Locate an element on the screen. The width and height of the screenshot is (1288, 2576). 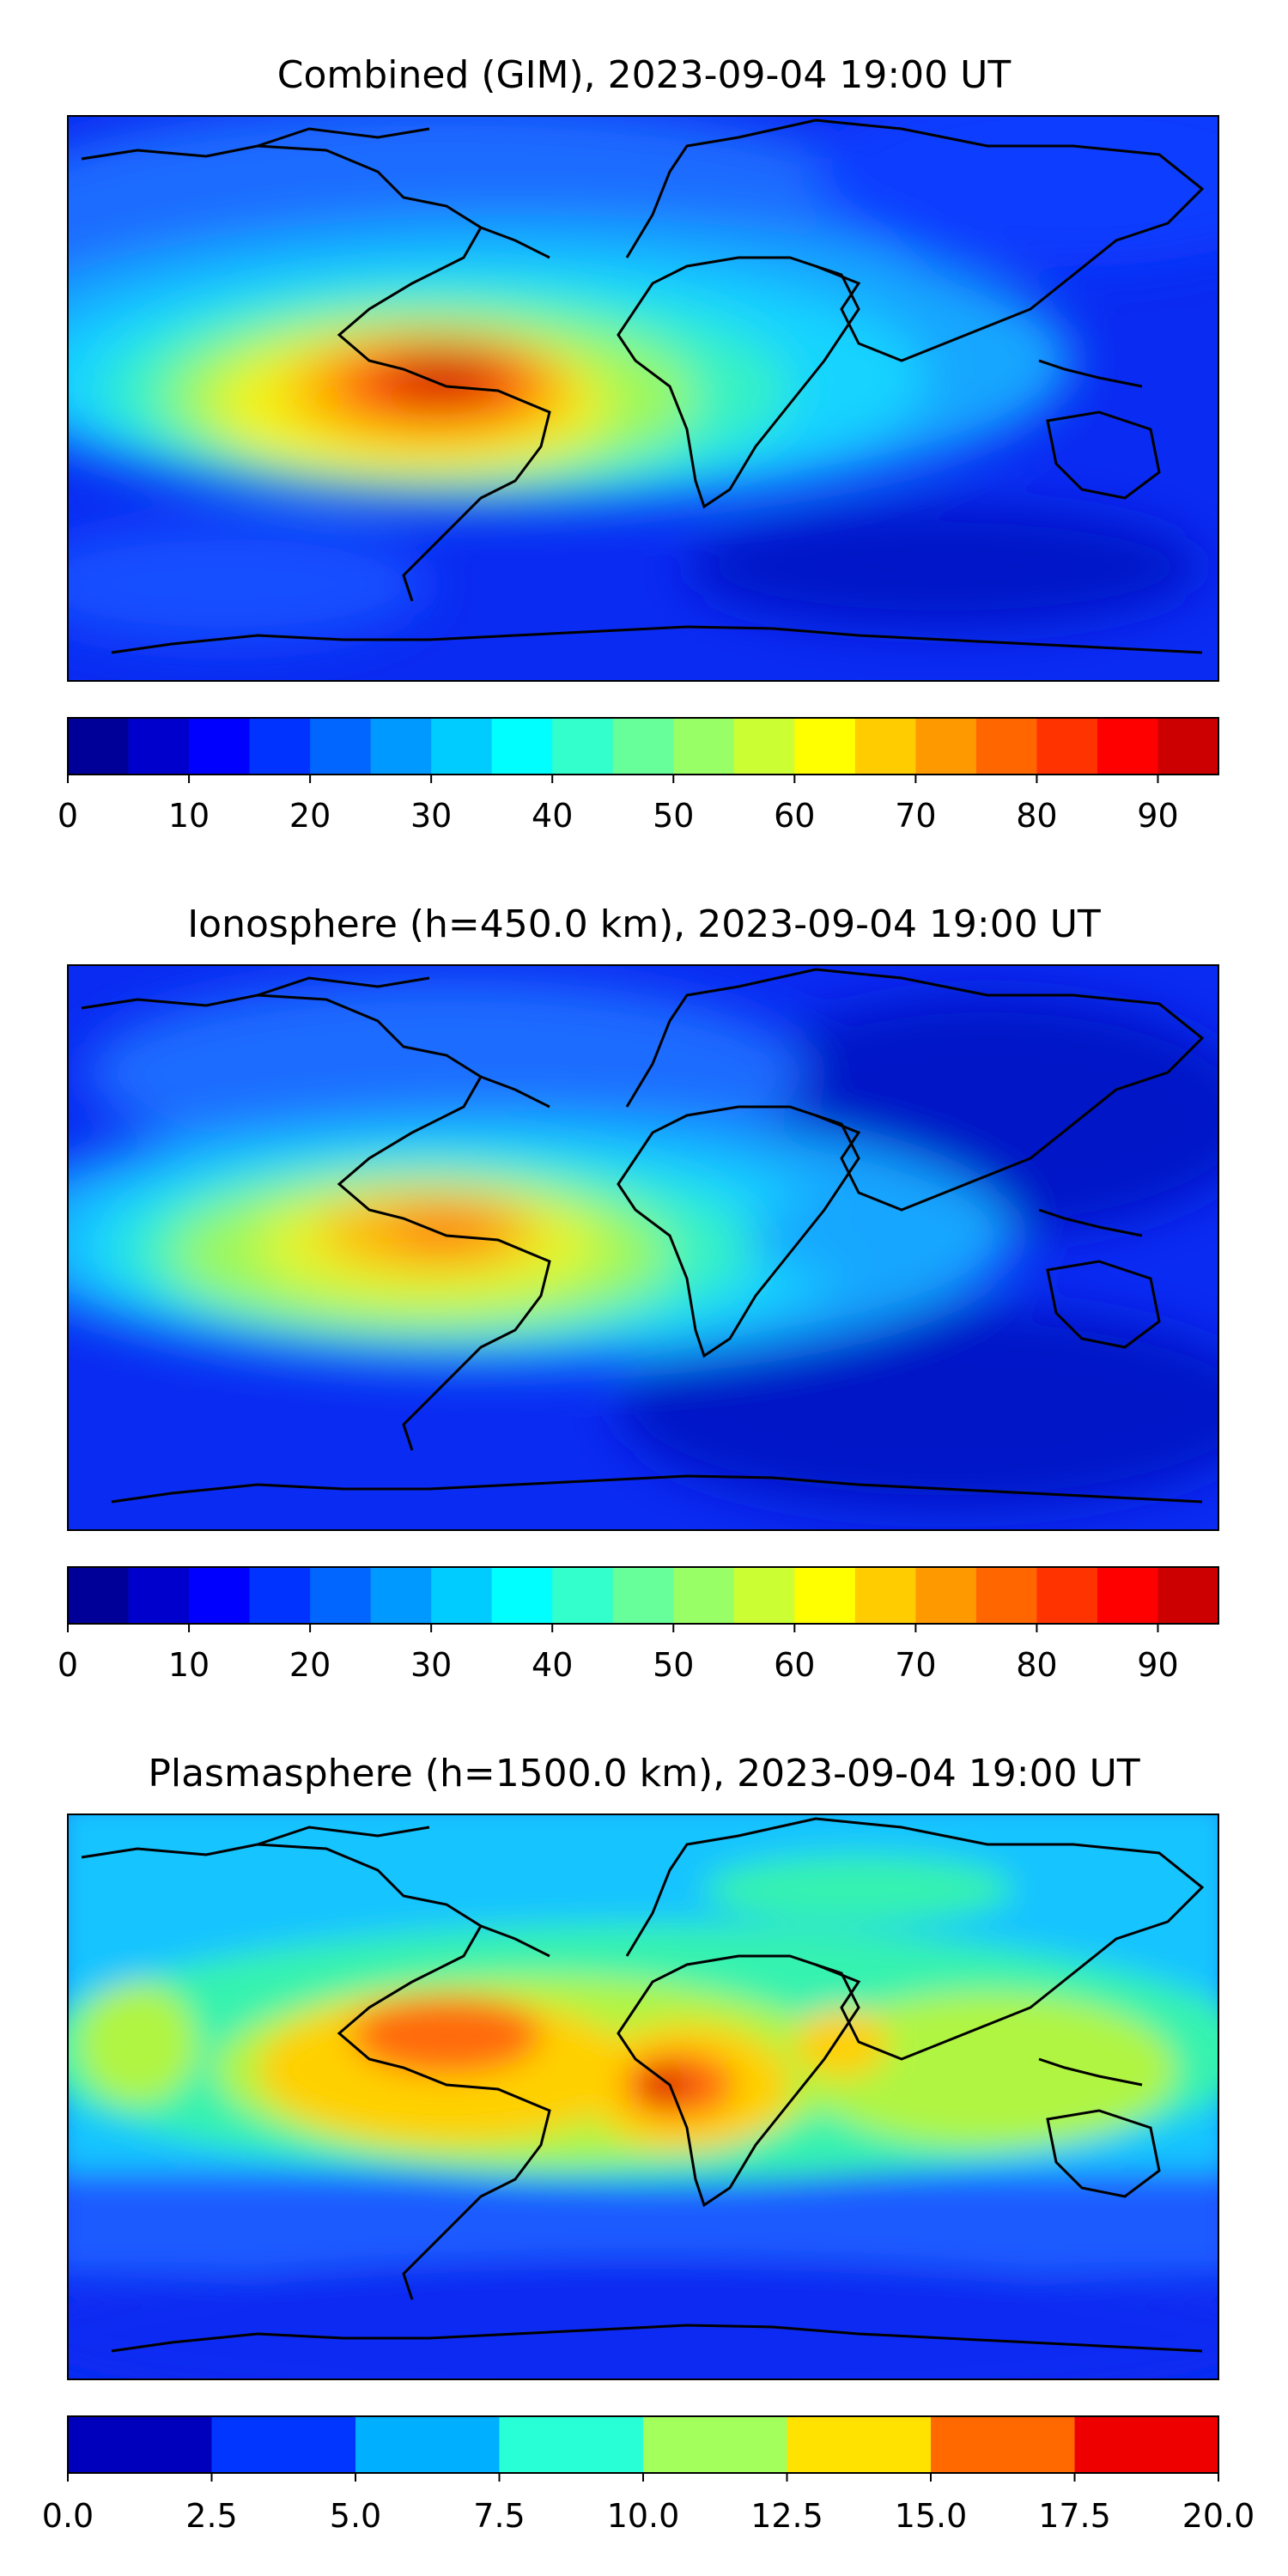
colorbar-tick-label: 17.5 is located at coordinates (1074, 2516).